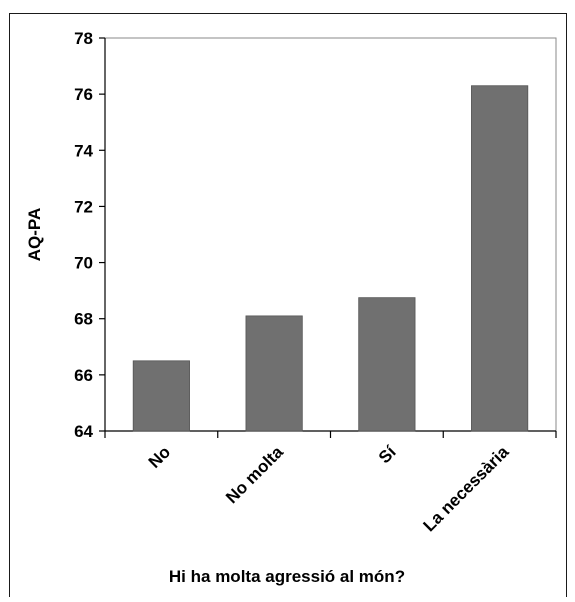 The width and height of the screenshot is (575, 602). Describe the element at coordinates (83, 263) in the screenshot. I see `y-tick-label: 70` at that location.